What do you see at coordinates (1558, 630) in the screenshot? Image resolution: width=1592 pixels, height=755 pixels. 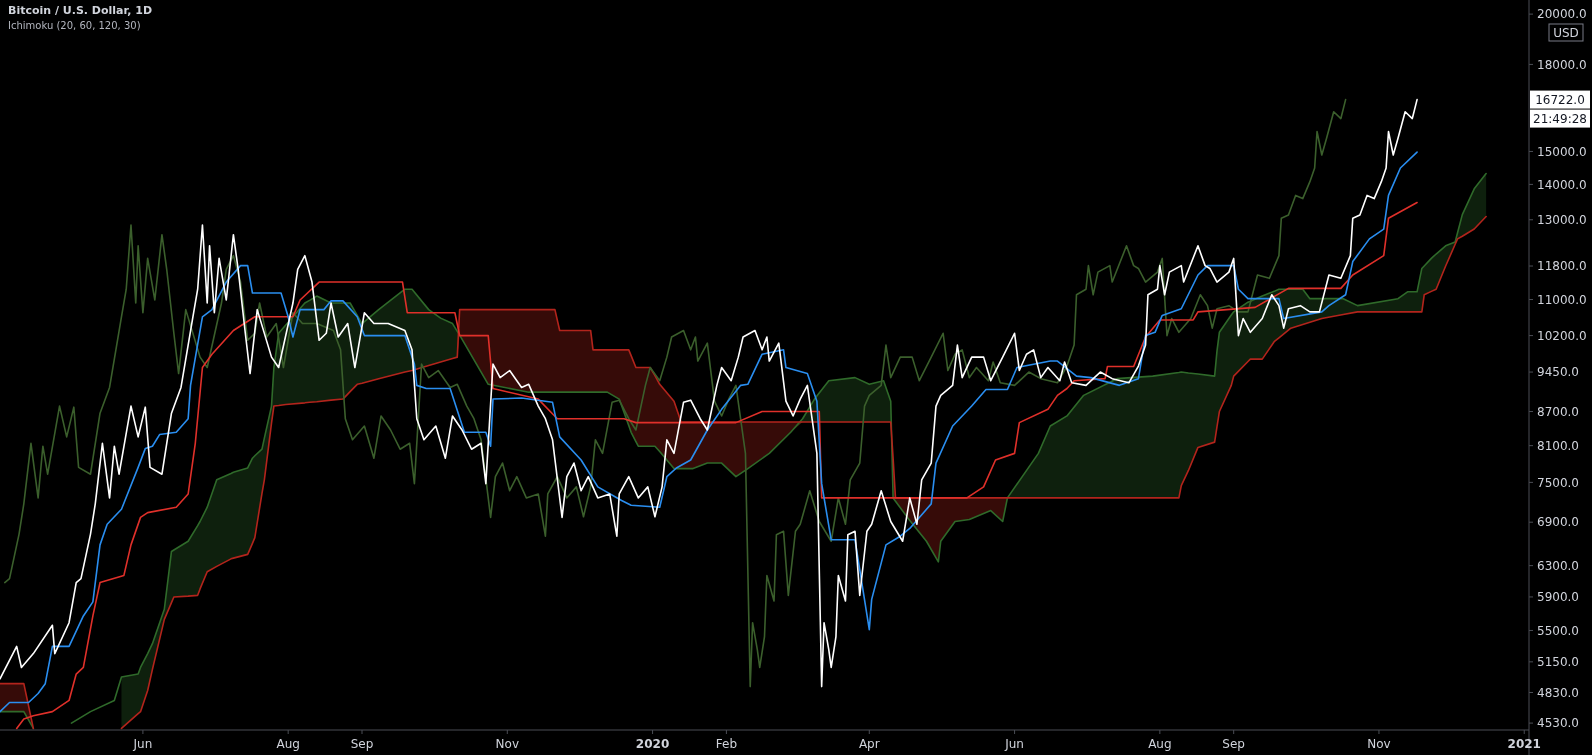 I see `y-tick-label: 5500.0` at bounding box center [1558, 630].